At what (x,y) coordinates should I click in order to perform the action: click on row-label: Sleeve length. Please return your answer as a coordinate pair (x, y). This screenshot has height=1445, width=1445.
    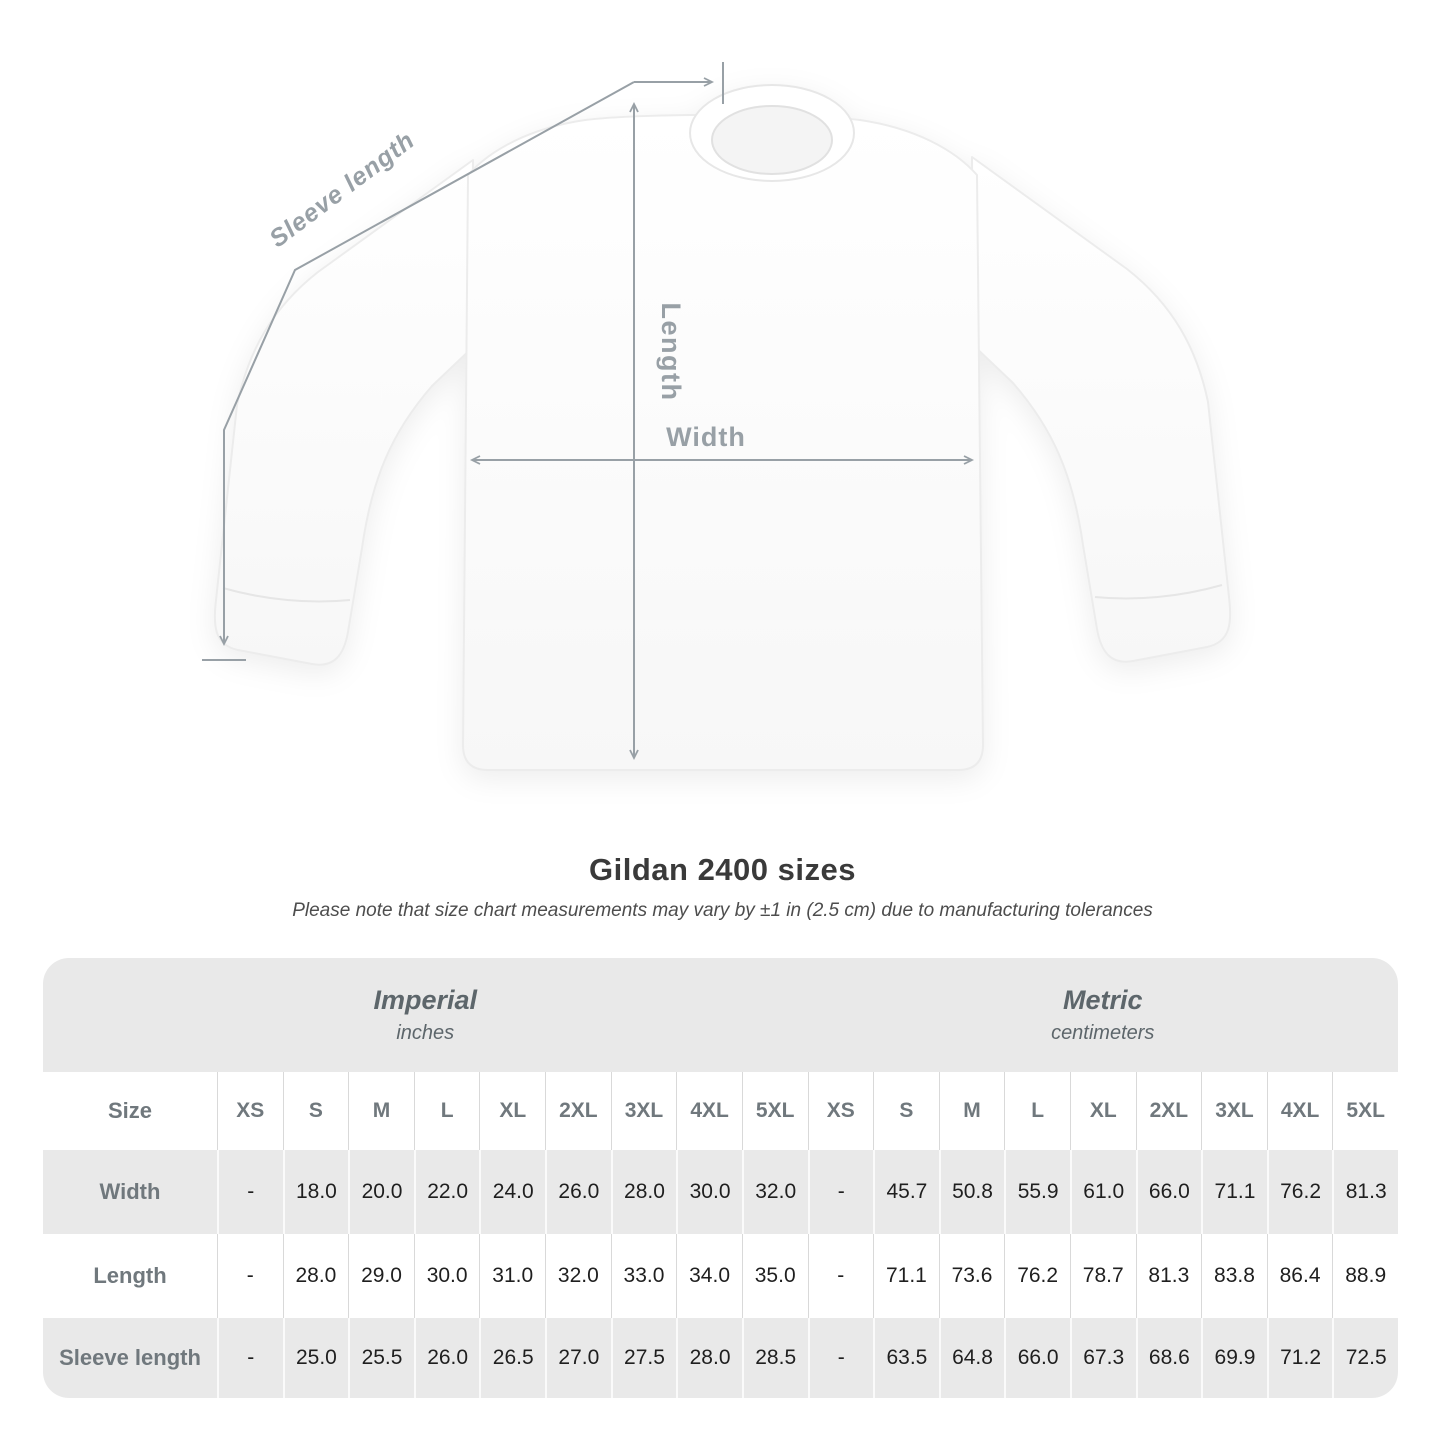
    Looking at the image, I should click on (130, 1357).